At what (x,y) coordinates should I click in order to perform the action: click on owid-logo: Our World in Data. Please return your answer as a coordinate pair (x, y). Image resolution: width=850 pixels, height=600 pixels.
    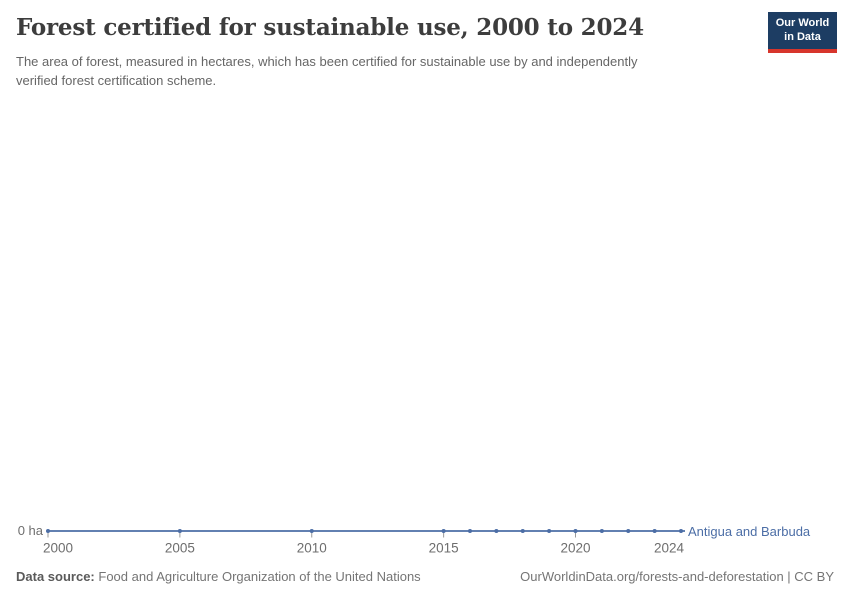
    Looking at the image, I should click on (802, 32).